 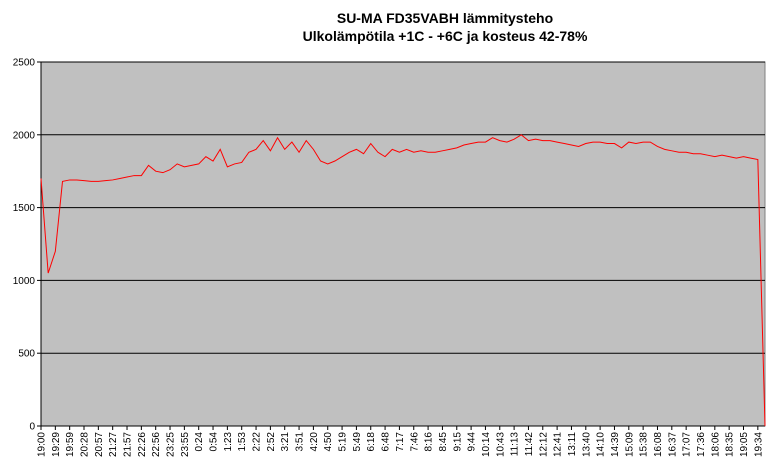 I want to click on x-tick-label: 12:12, so click(x=543, y=444).